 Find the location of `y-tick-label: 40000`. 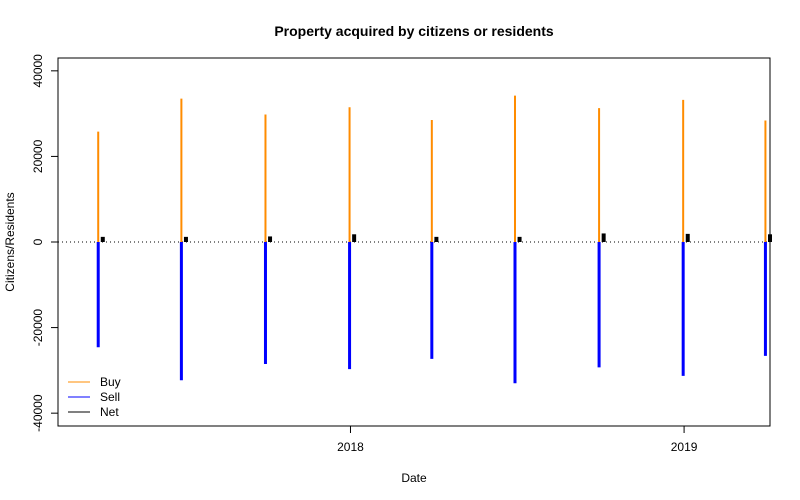

y-tick-label: 40000 is located at coordinates (38, 71).